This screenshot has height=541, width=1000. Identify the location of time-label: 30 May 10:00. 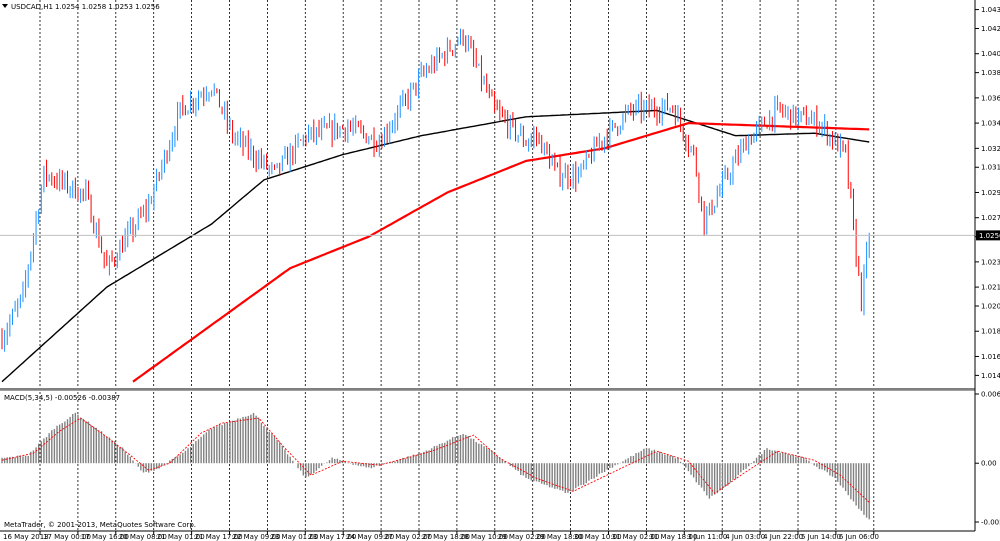
(598, 537).